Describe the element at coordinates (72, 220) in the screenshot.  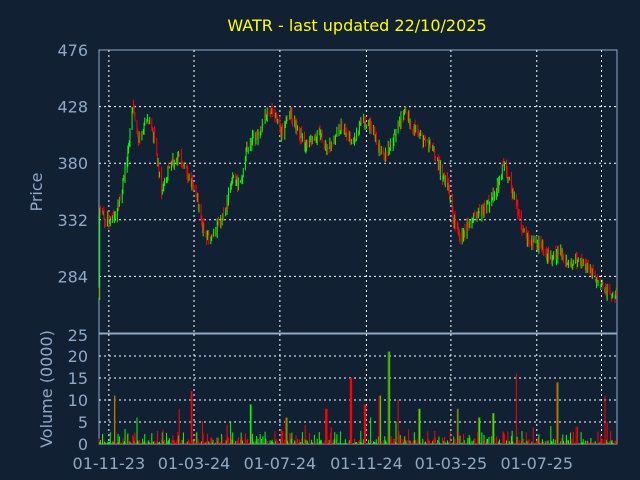
I see `price-y-tick-label: 332` at that location.